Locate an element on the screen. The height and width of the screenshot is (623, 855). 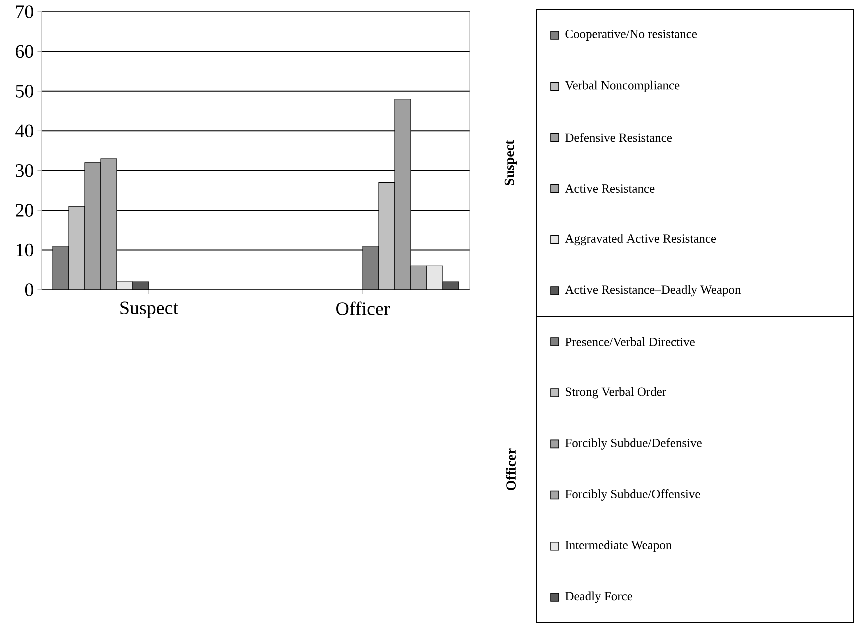
y-tick-label: 20 is located at coordinates (25, 210).